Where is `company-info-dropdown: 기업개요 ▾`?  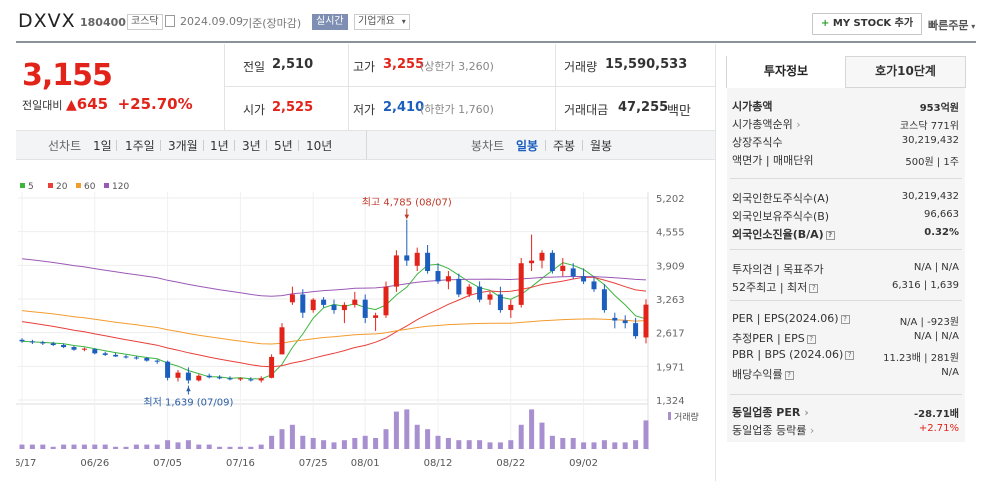
company-info-dropdown: 기업개요 ▾ is located at coordinates (382, 22).